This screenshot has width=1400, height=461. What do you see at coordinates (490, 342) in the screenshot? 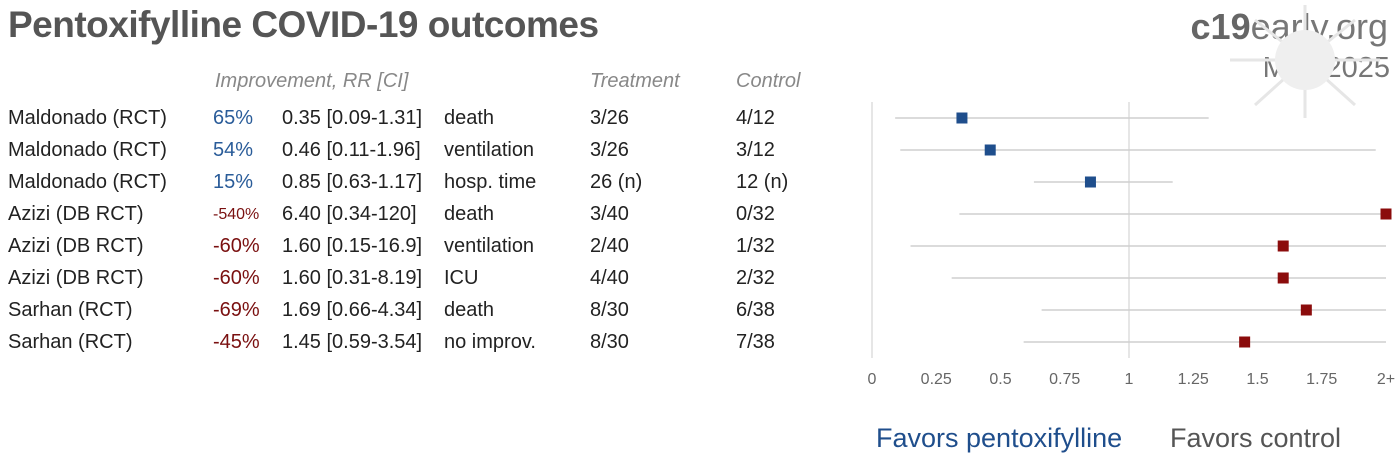
I see `outcome-label: no improv.` at bounding box center [490, 342].